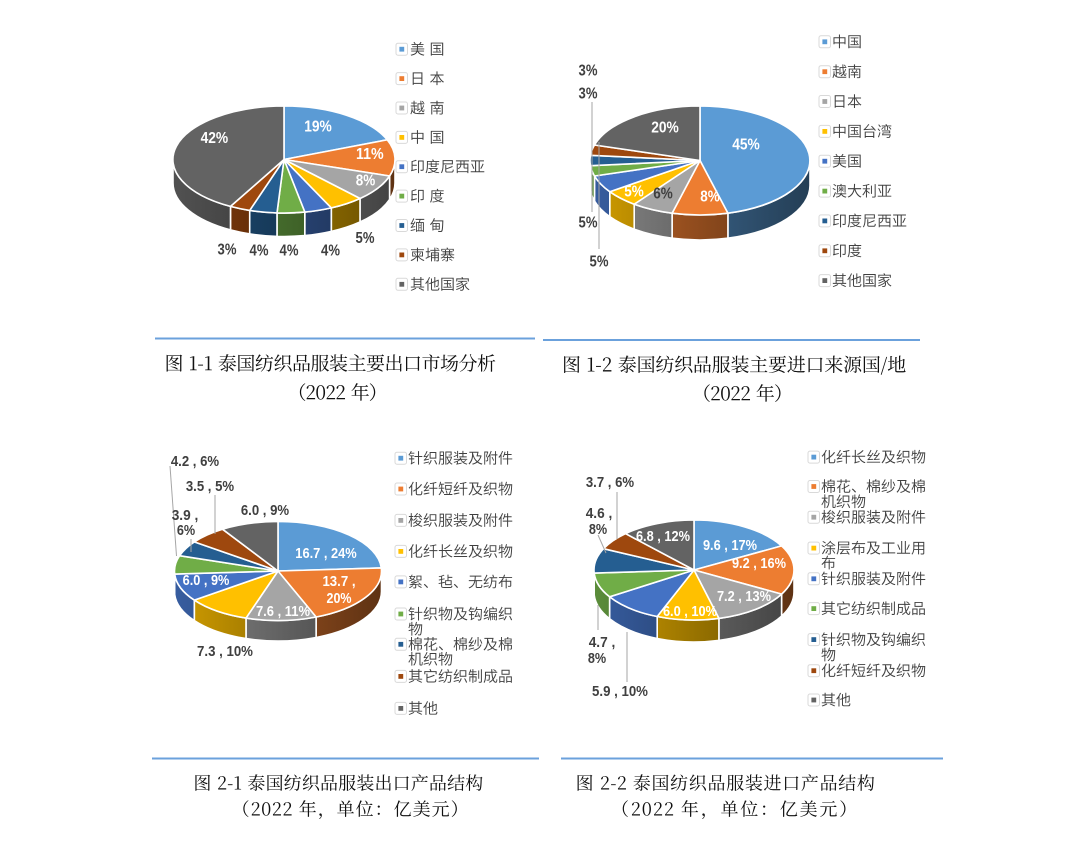 The image size is (1080, 863). Describe the element at coordinates (215, 138) in the screenshot. I see `svg-text: 42%` at that location.